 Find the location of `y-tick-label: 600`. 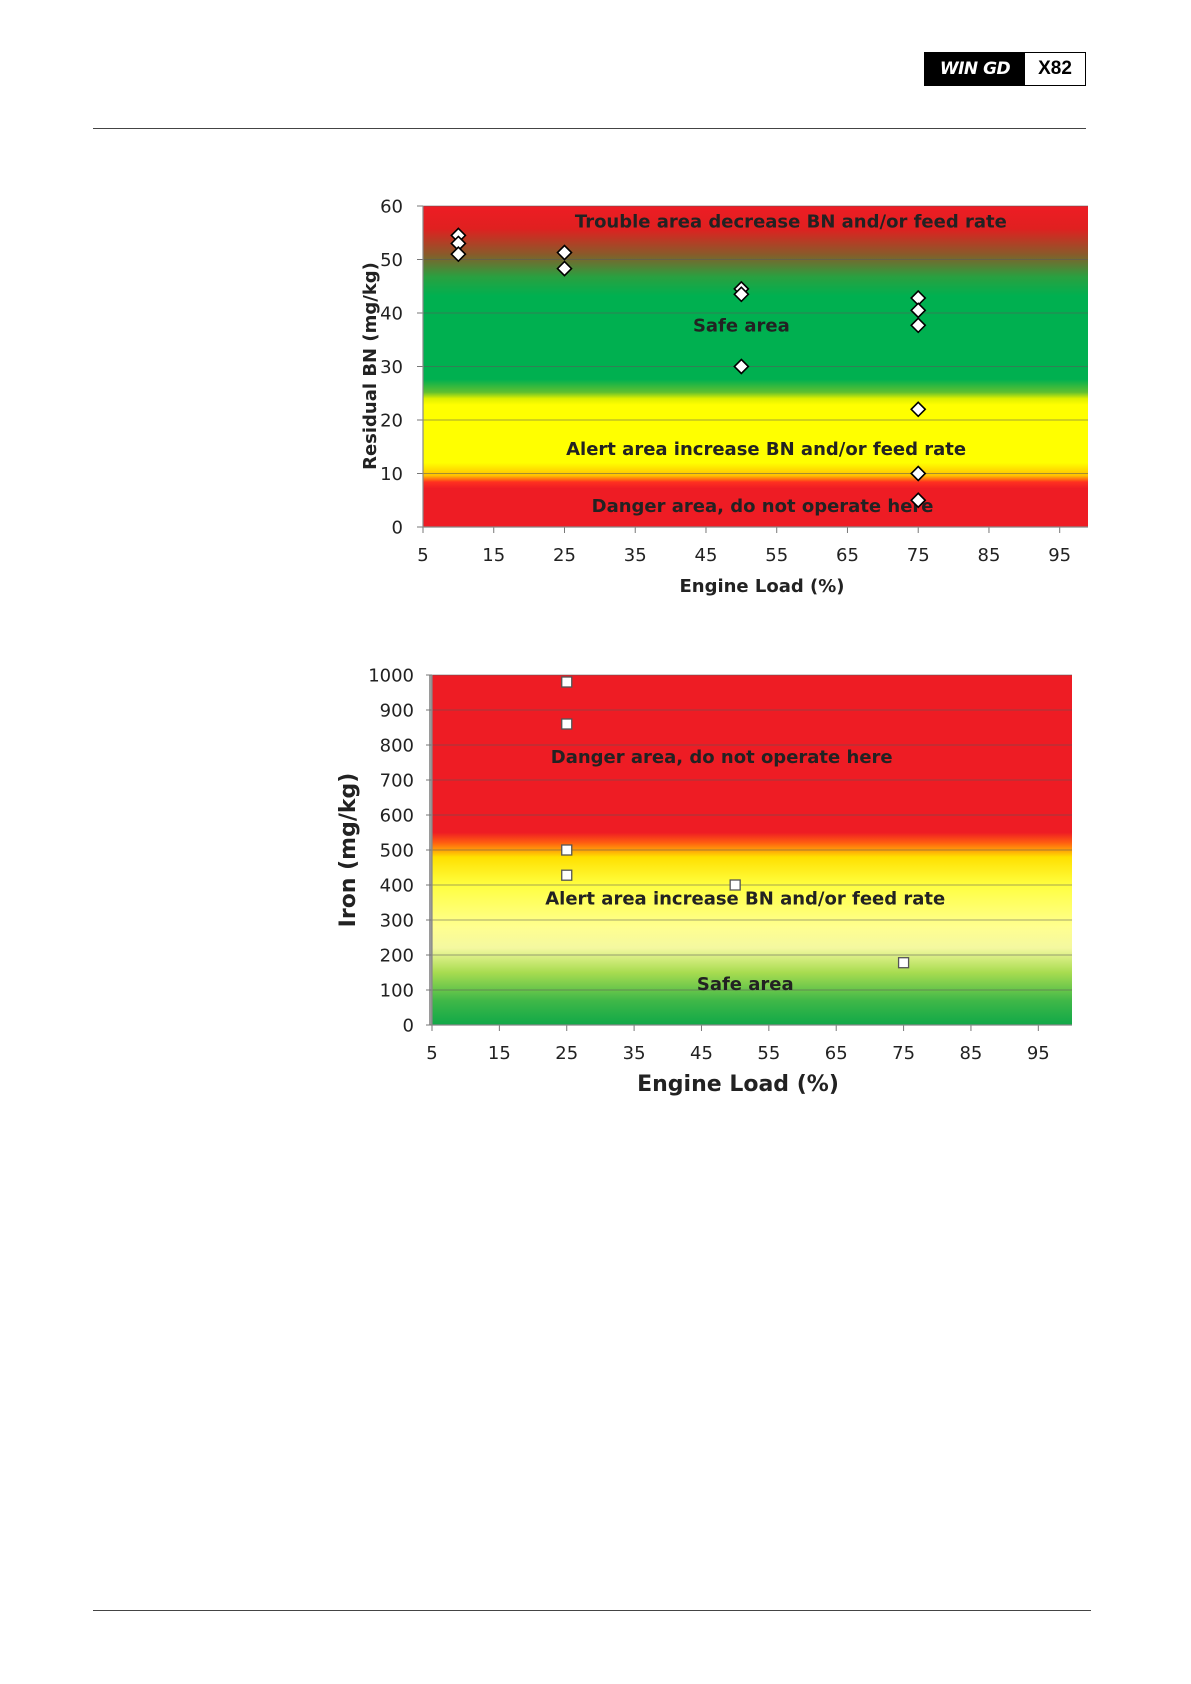

y-tick-label: 600 is located at coordinates (397, 815).